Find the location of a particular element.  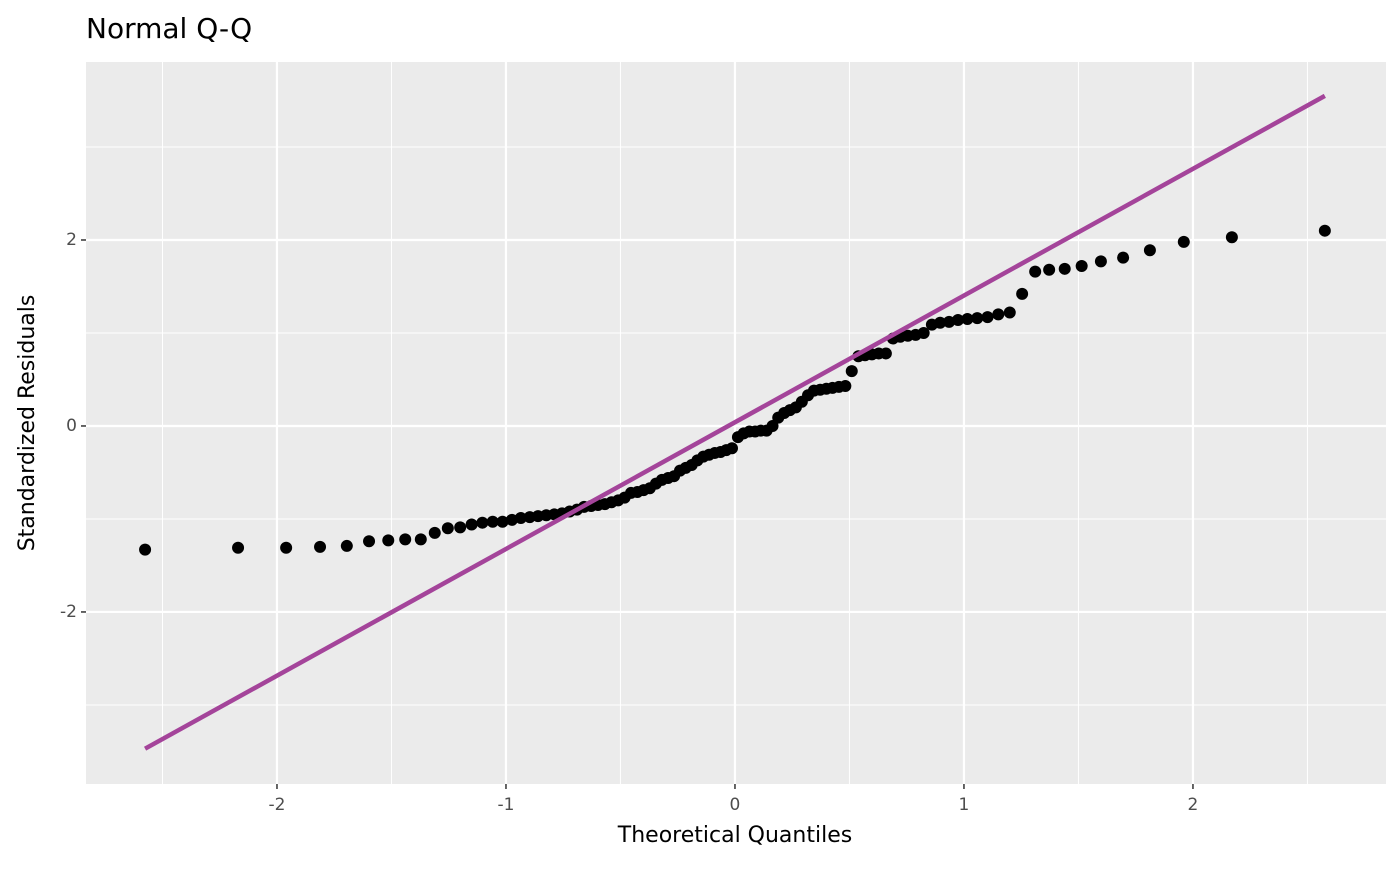

y-tick-label: 2 is located at coordinates (71, 240).